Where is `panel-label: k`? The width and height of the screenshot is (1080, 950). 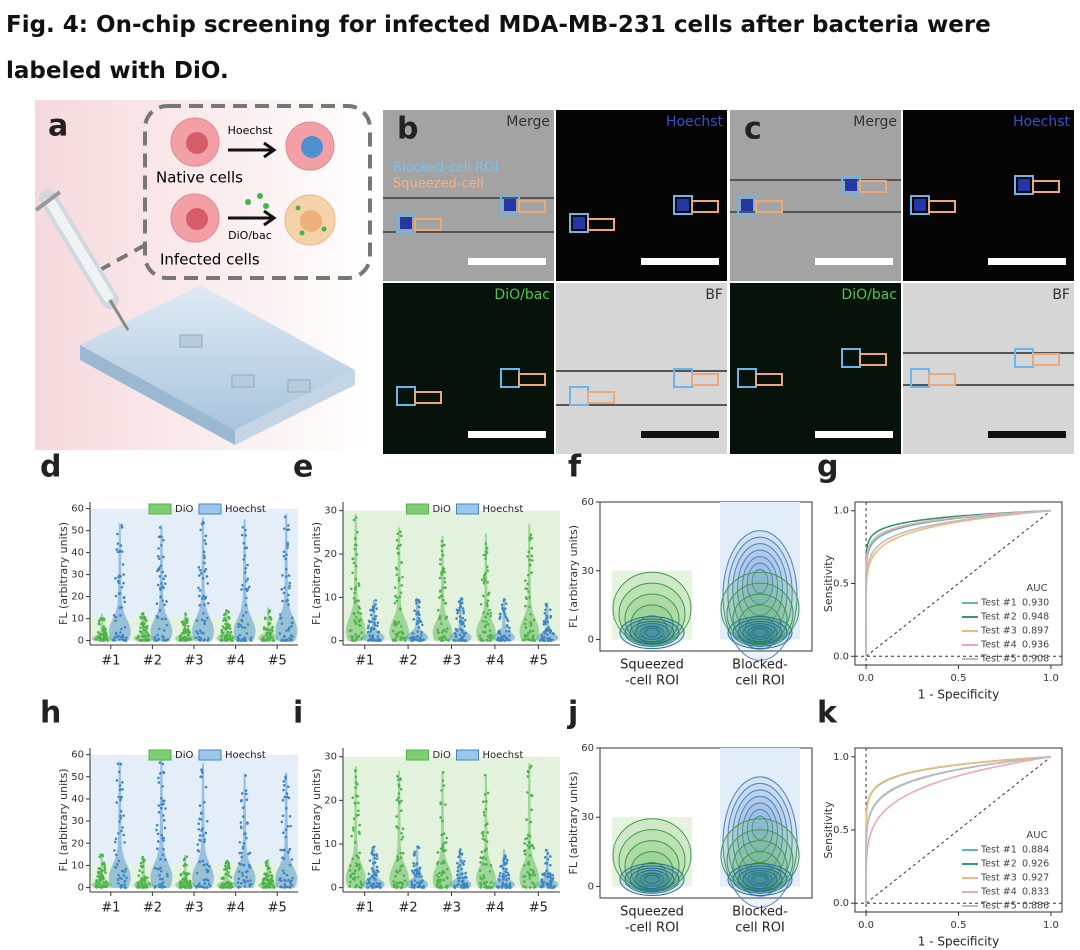 panel-label: k is located at coordinates (827, 713).